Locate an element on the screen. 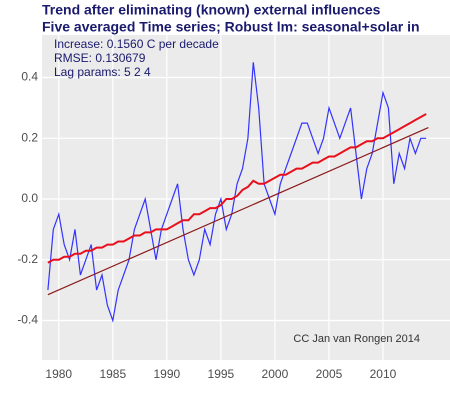  annotation: RMSE: 0.130679 is located at coordinates (100, 58).